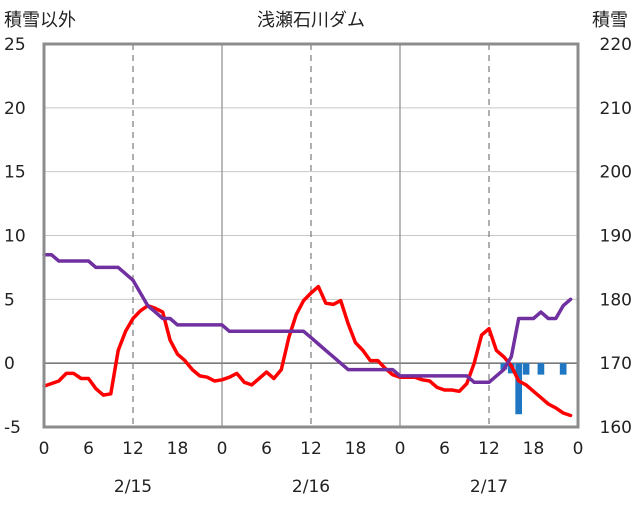  Describe the element at coordinates (610, 20) in the screenshot. I see `right-axis-label: 積雪` at that location.